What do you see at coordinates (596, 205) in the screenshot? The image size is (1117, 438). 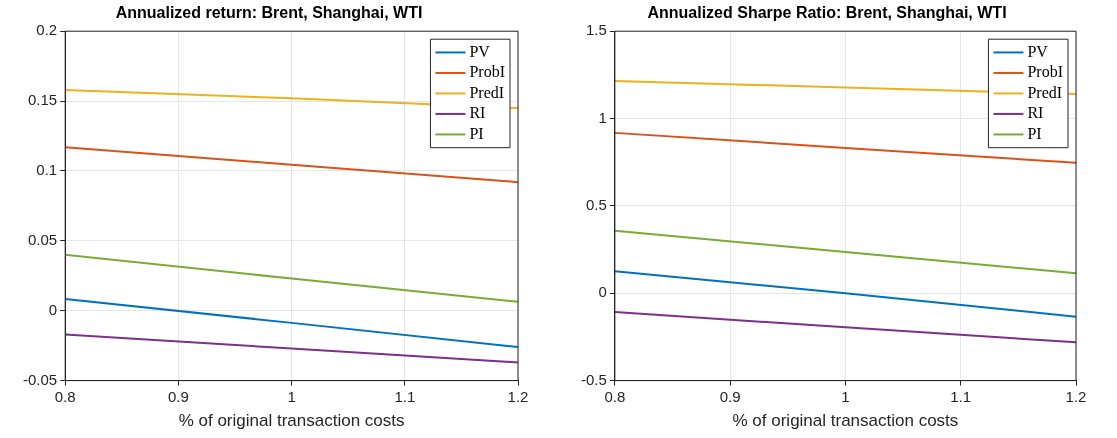 I see `y-tick-label: 0.5` at bounding box center [596, 205].